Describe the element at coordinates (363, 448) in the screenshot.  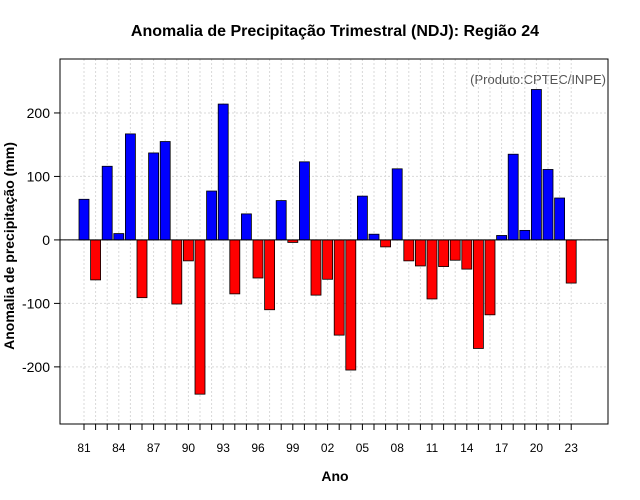
I see `x-tick-label: 05` at that location.